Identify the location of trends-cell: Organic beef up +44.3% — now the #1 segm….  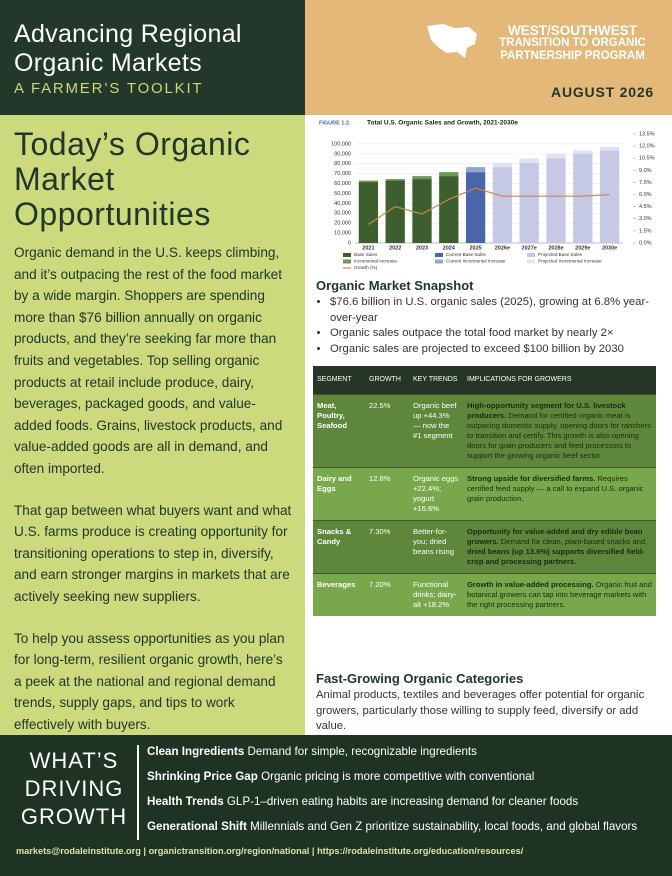
(436, 430).